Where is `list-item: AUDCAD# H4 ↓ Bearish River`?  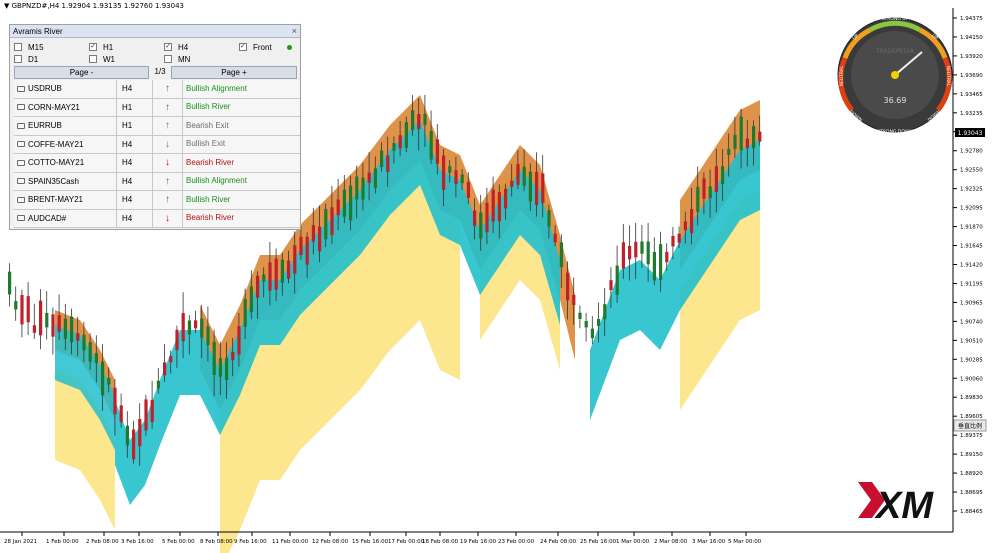
list-item: AUDCAD# H4 ↓ Bearish River is located at coordinates (157, 218).